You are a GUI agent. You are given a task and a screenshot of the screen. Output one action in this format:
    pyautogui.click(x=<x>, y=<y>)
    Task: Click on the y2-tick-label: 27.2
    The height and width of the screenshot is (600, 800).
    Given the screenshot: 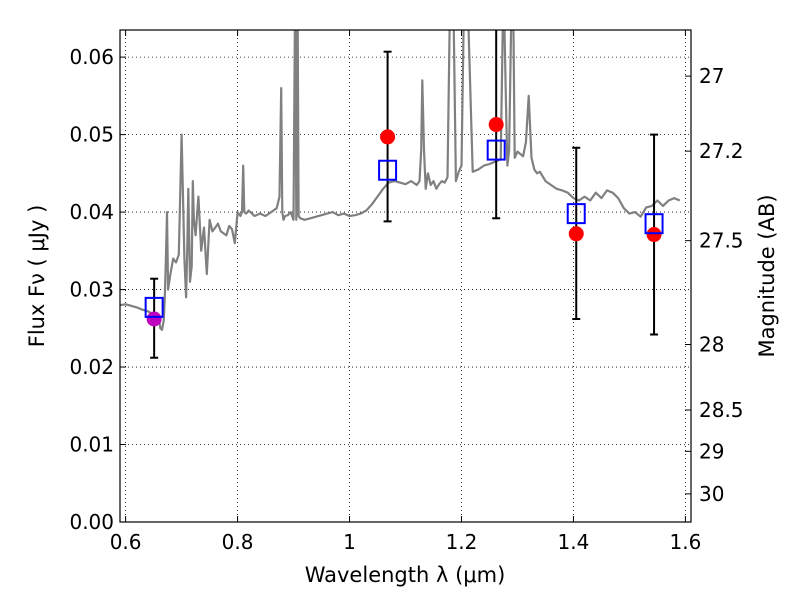 What is the action you would take?
    pyautogui.click(x=721, y=151)
    